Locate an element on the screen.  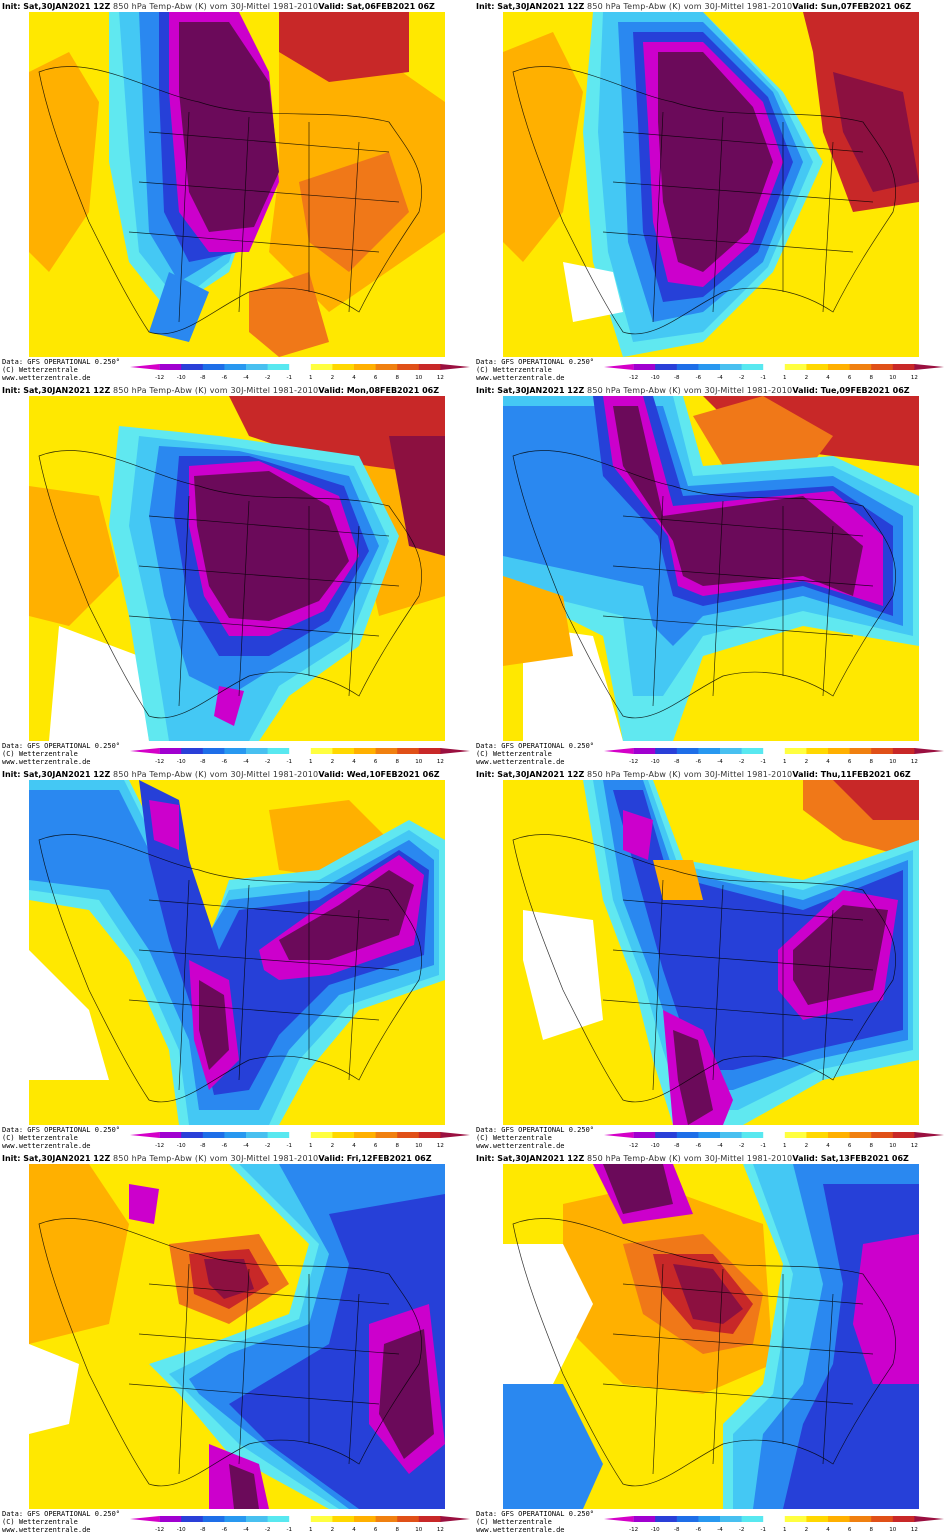
valid-time: Sat,06FEB2021 06Z is located at coordinates (390, 6).